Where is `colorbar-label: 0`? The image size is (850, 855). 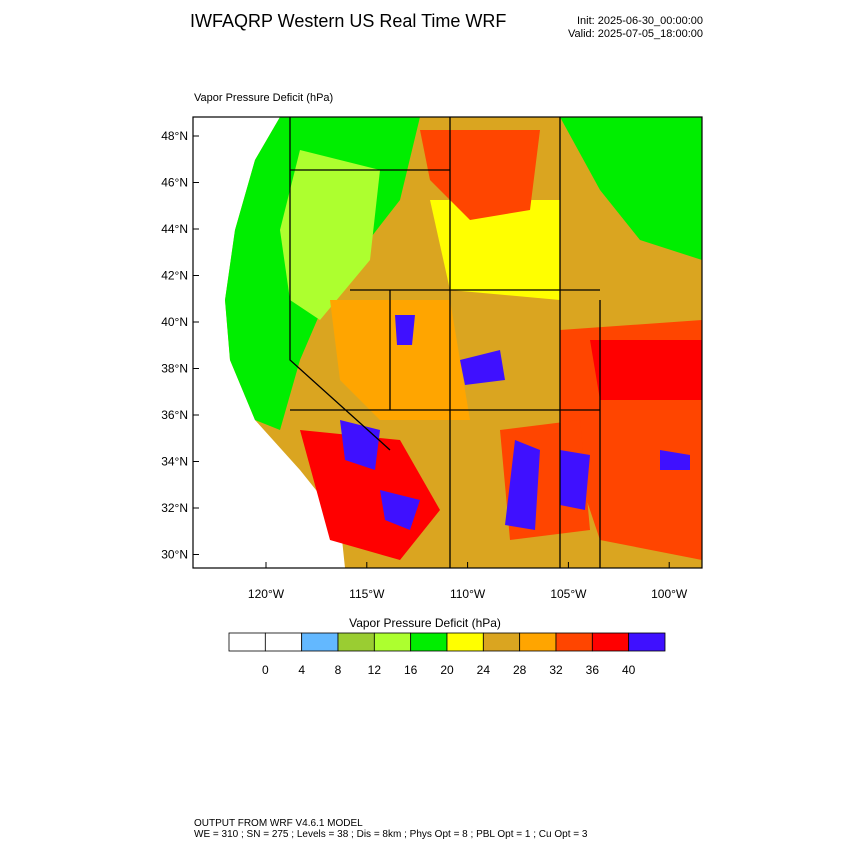 colorbar-label: 0 is located at coordinates (265, 670).